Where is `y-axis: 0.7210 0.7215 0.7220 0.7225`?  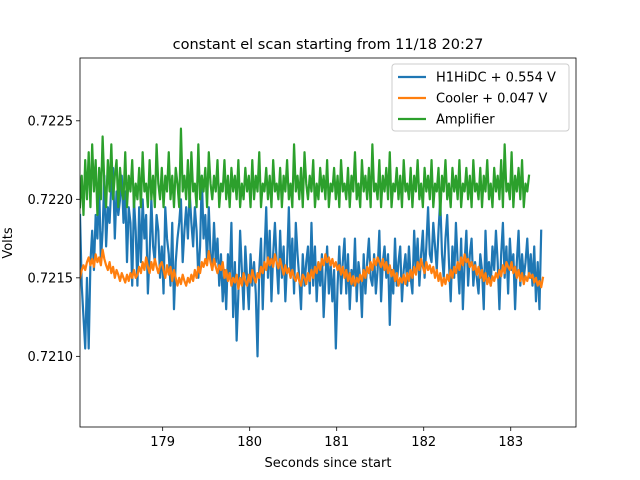 y-axis: 0.7210 0.7215 0.7220 0.7225 is located at coordinates (54, 239).